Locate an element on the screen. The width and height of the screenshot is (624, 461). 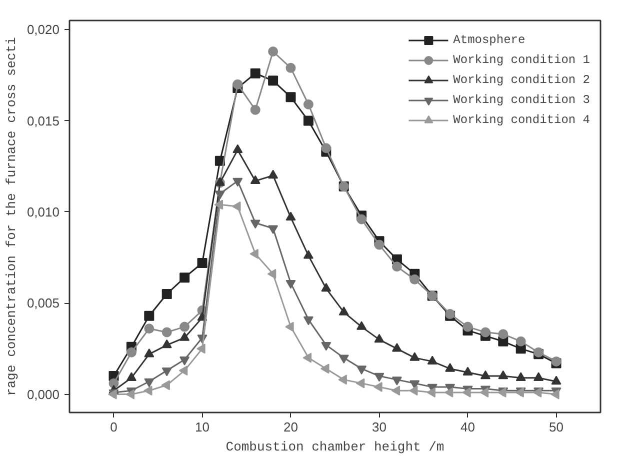
x-tick-label: 20 is located at coordinates (291, 427).